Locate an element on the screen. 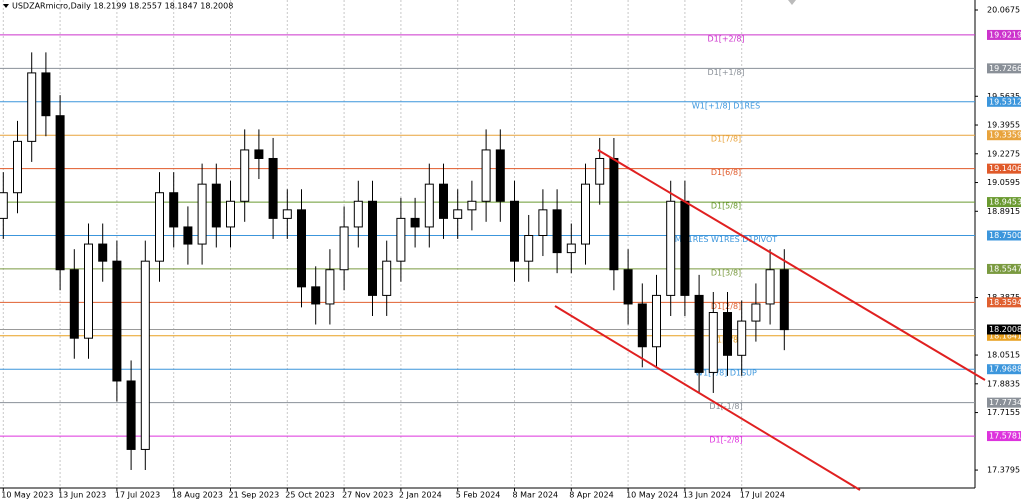  level-name: D1[3/8] is located at coordinates (726, 272).